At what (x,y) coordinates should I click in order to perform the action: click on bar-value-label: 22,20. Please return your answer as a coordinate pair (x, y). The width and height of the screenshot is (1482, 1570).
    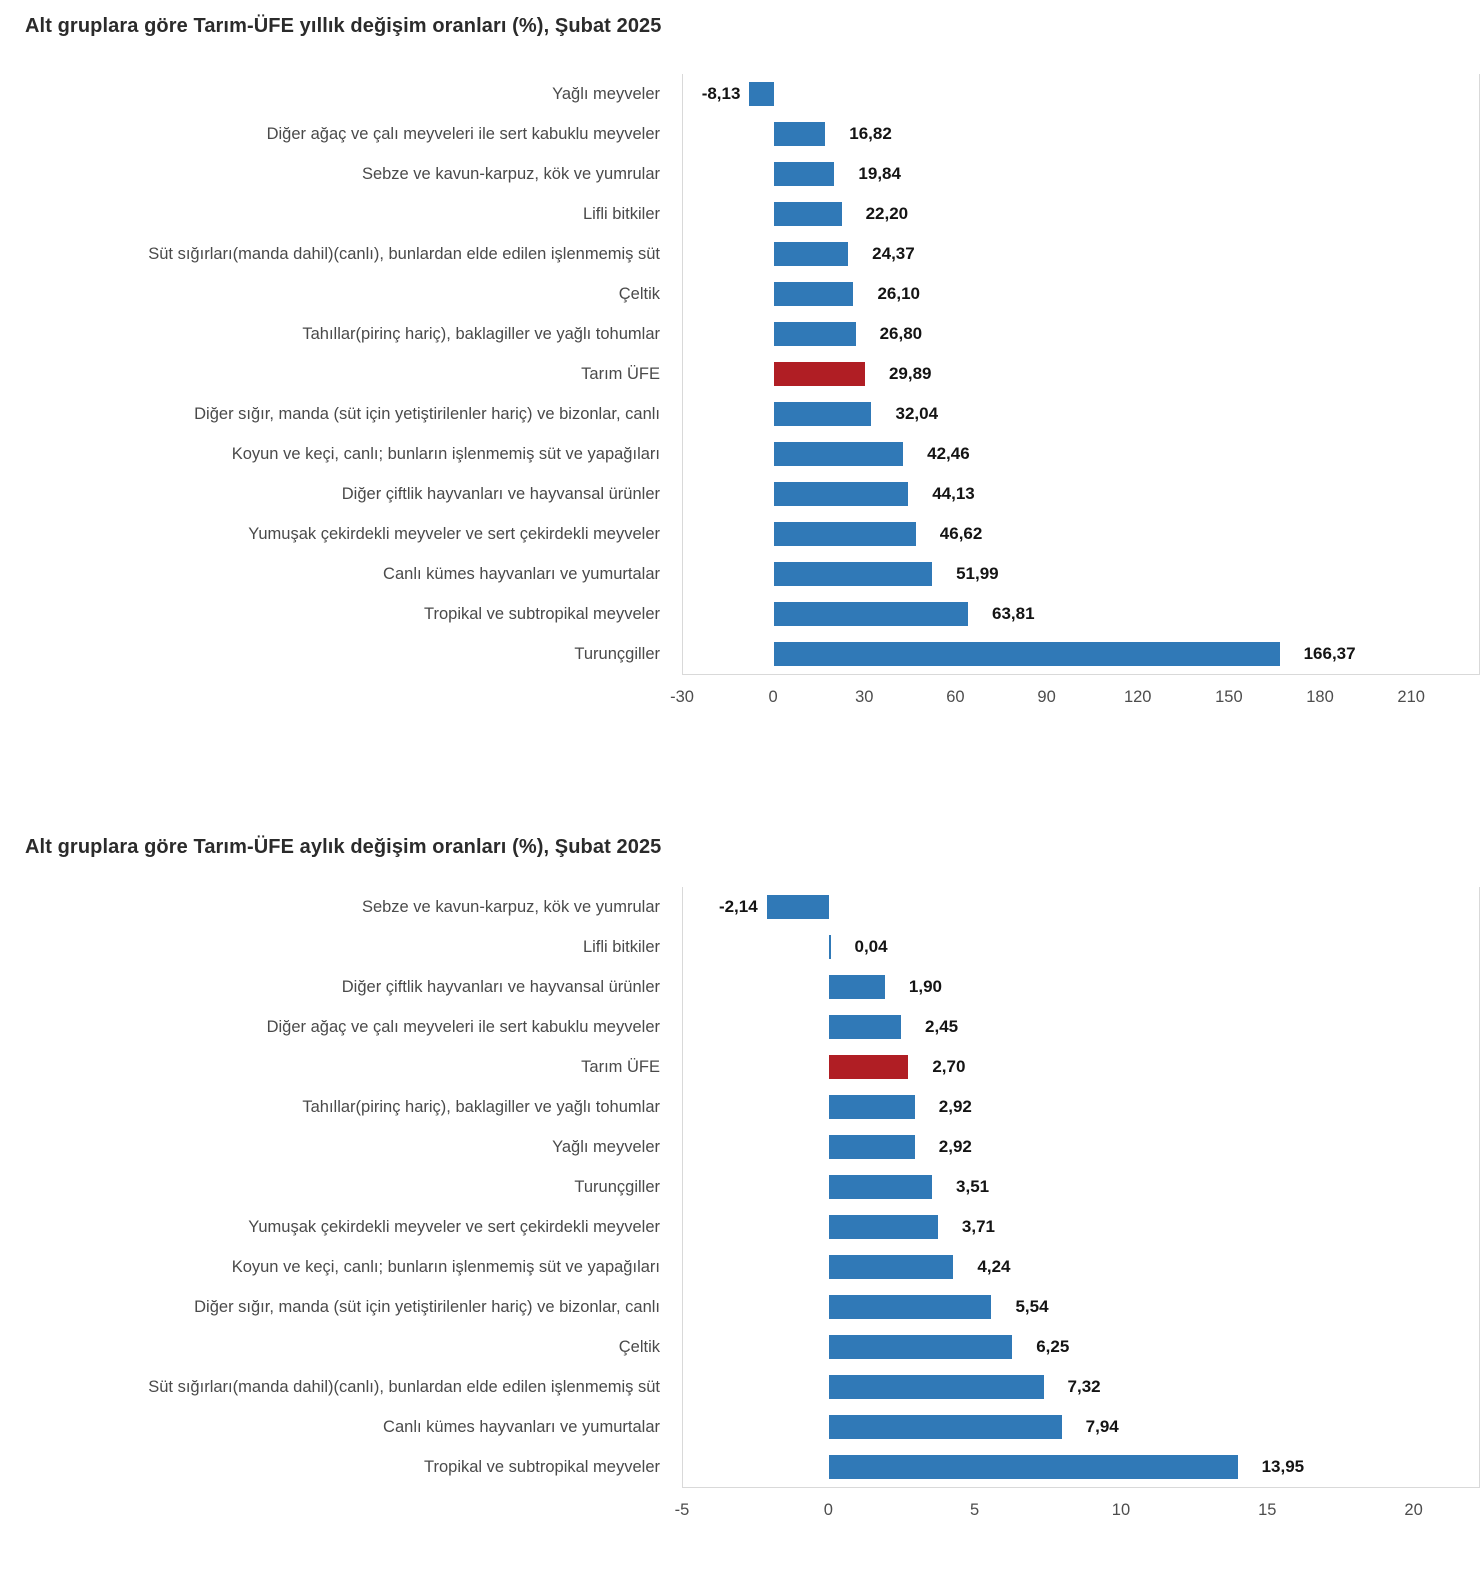
    Looking at the image, I should click on (887, 213).